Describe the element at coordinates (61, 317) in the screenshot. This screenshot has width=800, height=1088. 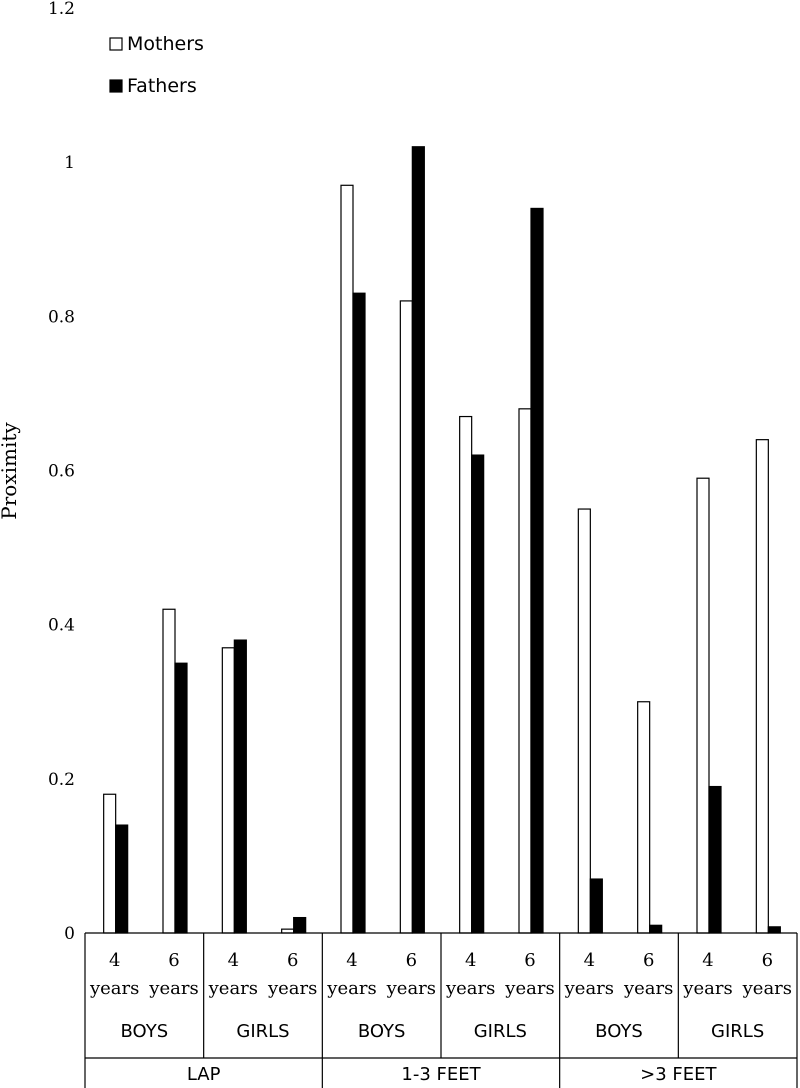
I see `y-tick-label: 0.8` at that location.